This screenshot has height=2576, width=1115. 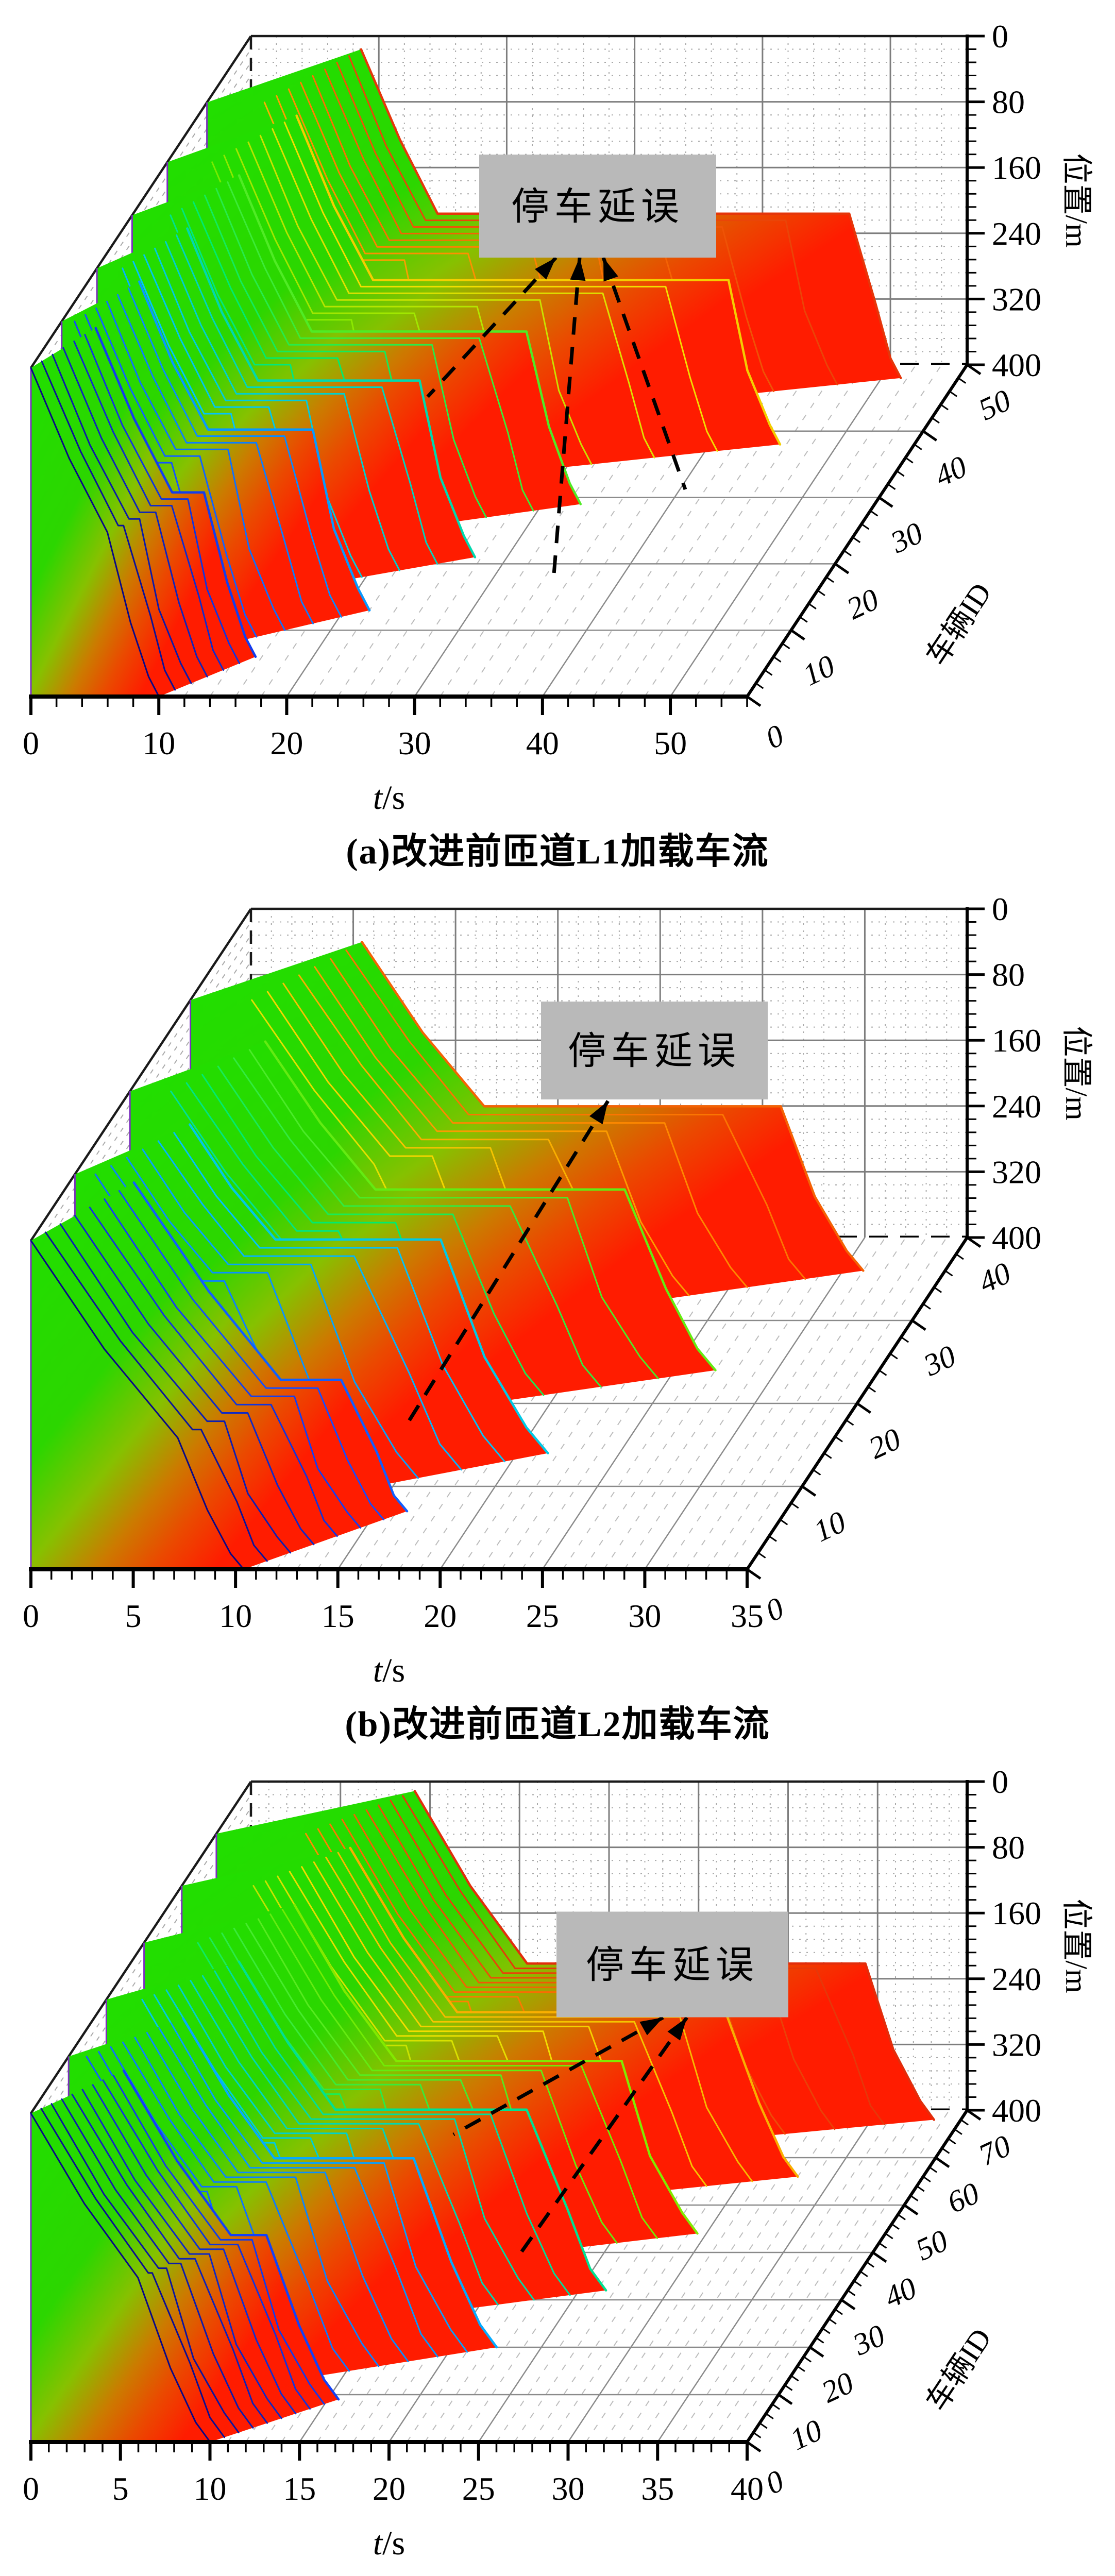 What do you see at coordinates (1009, 1847) in the screenshot?
I see `svg-text: 80` at bounding box center [1009, 1847].